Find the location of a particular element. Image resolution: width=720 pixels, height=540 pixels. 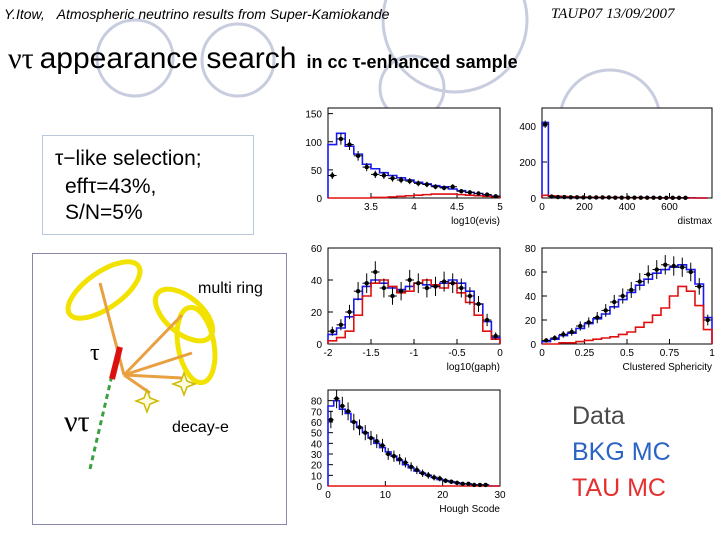

x-tick-label: 30 is located at coordinates (500, 495).